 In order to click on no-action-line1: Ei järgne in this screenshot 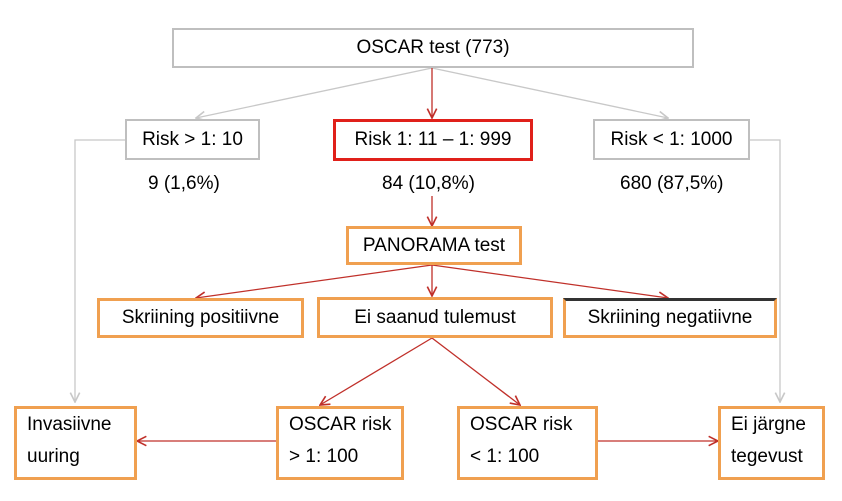, I will do `click(768, 424)`.